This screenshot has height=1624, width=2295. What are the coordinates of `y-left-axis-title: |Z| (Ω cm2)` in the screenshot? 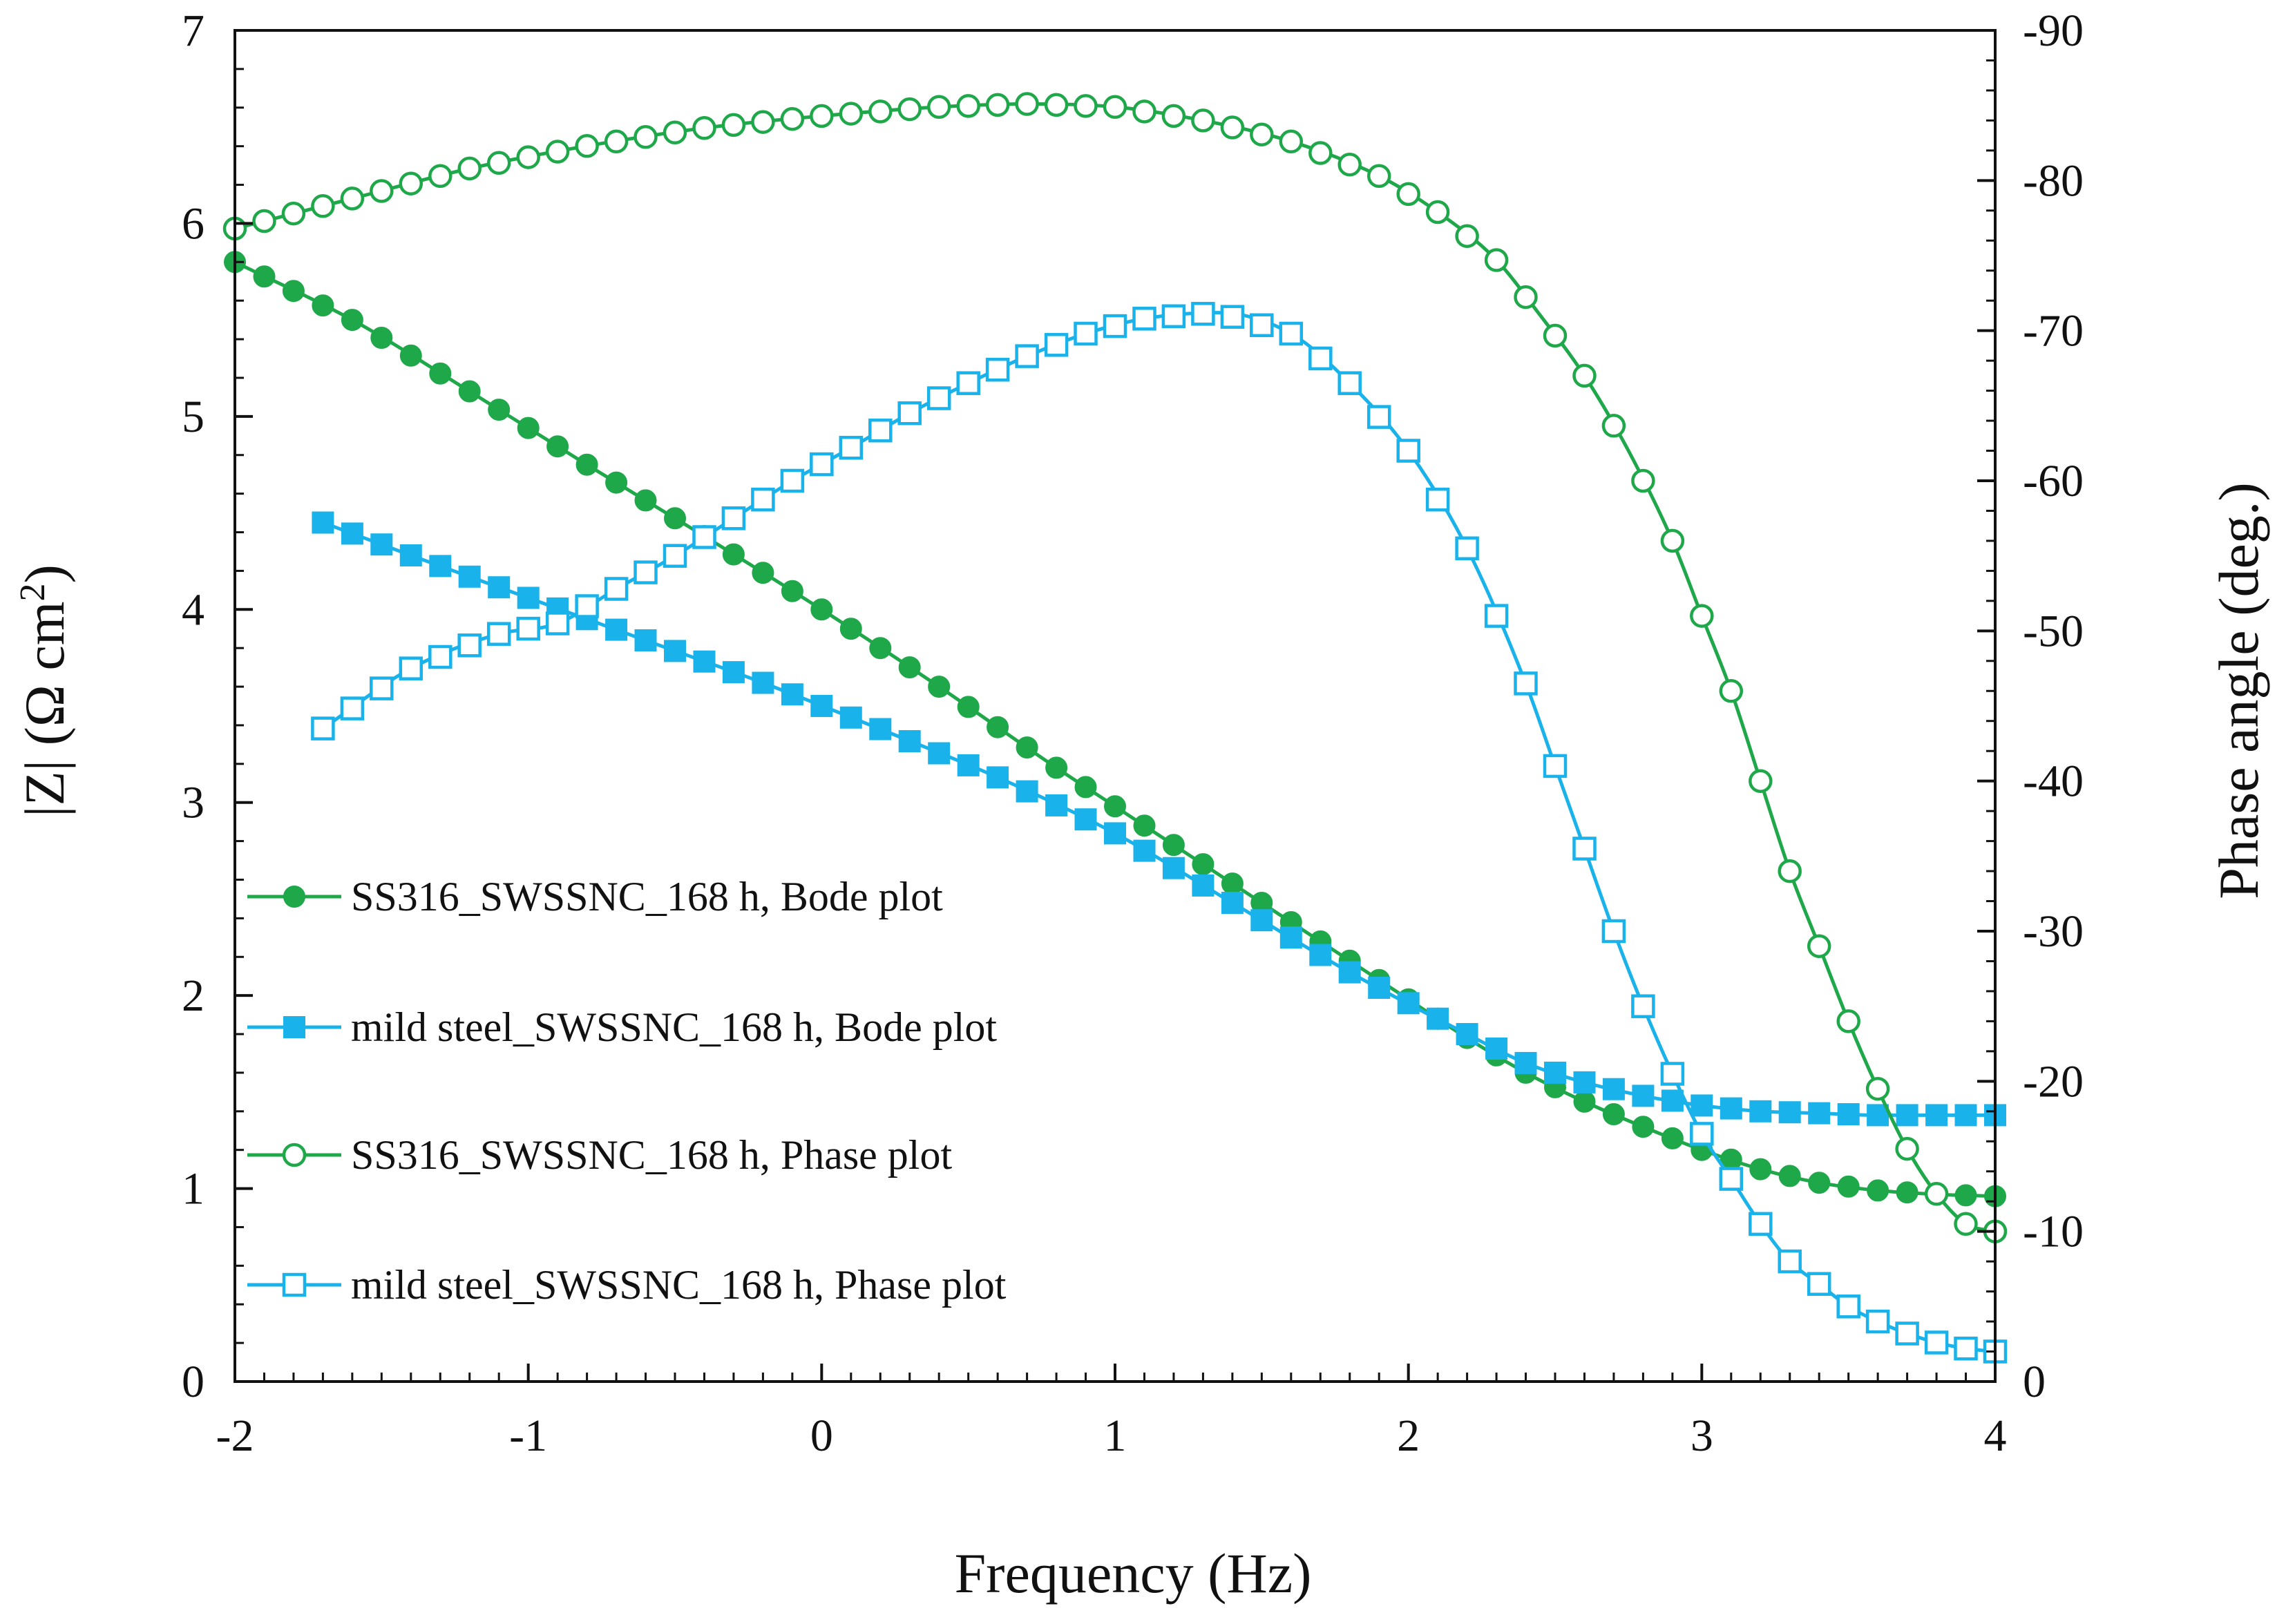 It's located at (44, 690).